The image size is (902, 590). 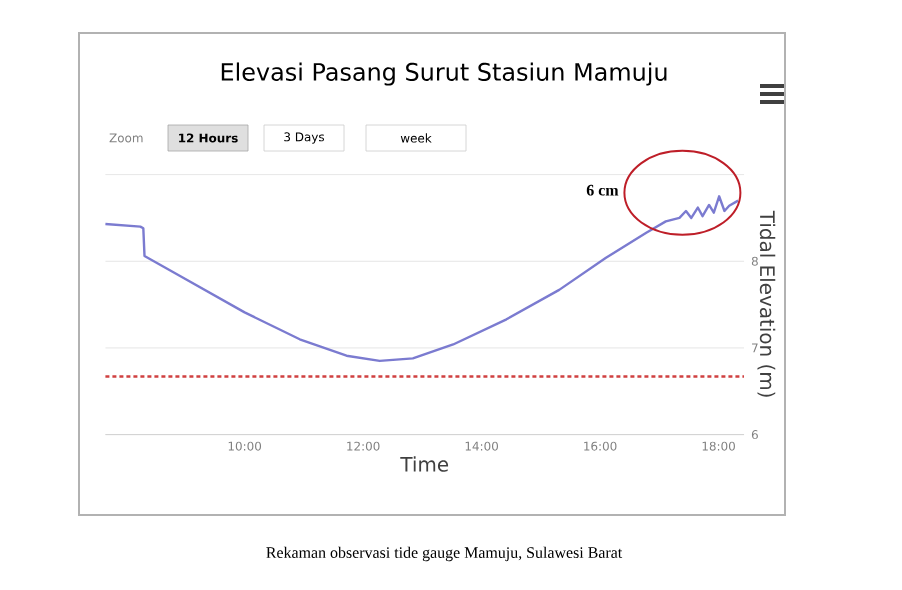 What do you see at coordinates (424, 464) in the screenshot?
I see `x-axis-title: Time` at bounding box center [424, 464].